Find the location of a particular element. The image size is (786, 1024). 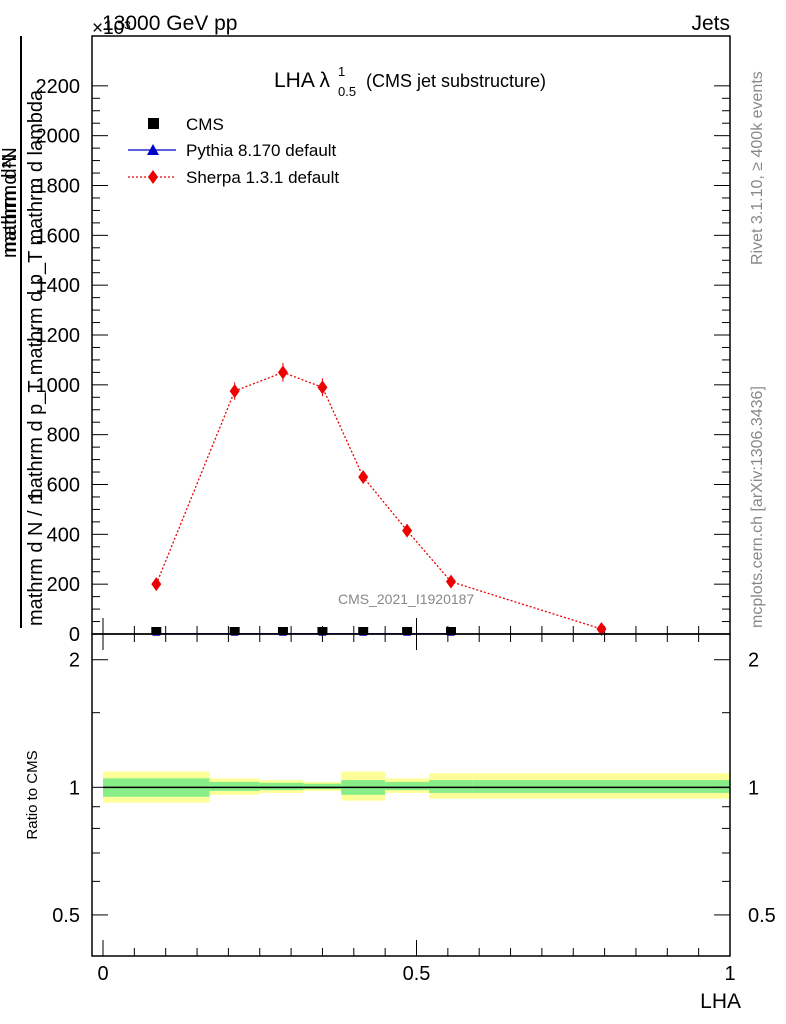

main-y-tick-label: 1800 is located at coordinates (58, 187).